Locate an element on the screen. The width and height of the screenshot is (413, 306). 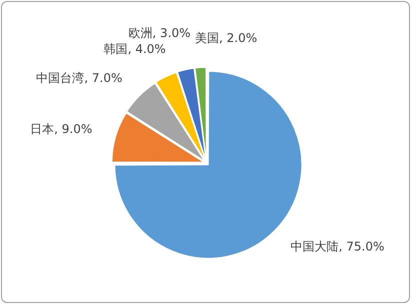
slice-label: 中国台湾, 7.0% is located at coordinates (79, 77).